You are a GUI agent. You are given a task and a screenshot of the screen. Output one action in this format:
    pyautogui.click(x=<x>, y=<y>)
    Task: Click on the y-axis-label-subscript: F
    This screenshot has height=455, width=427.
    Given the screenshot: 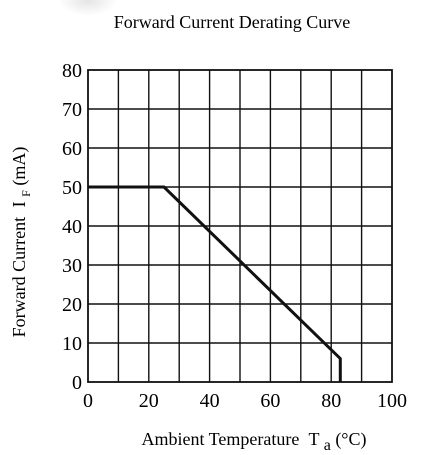 What is the action you would take?
    pyautogui.click(x=26, y=193)
    